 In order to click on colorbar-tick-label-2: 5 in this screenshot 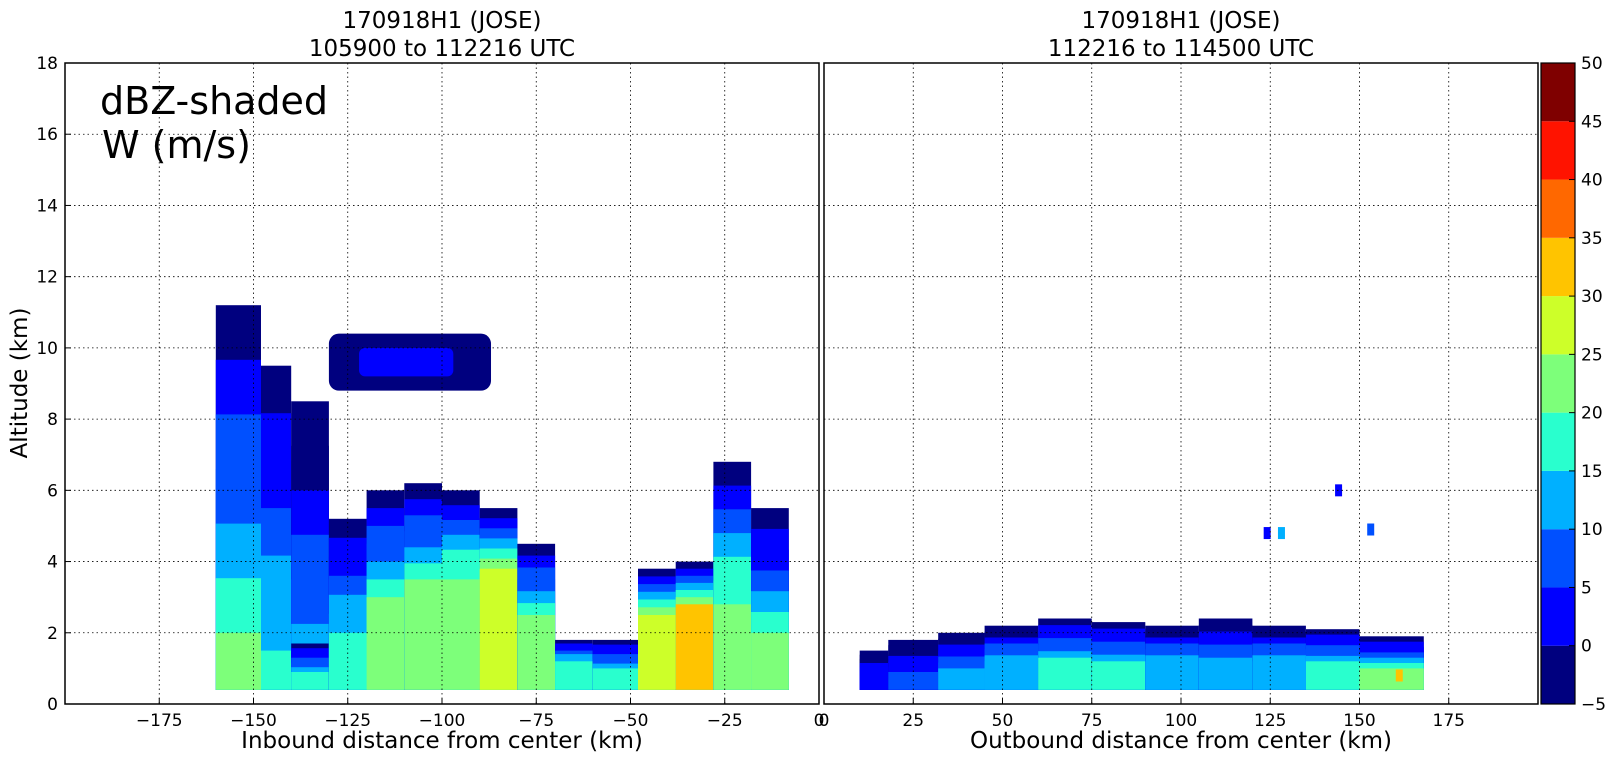, I will do `click(1586, 588)`.